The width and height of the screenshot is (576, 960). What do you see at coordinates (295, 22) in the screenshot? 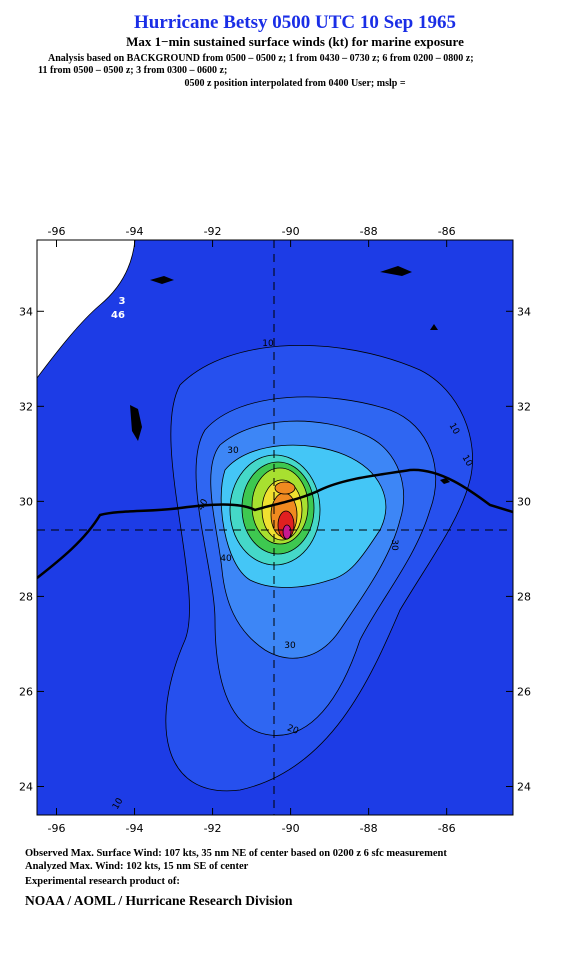
I see `title: Hurricane Betsy 0500 UTC 10 Sep 1965` at bounding box center [295, 22].